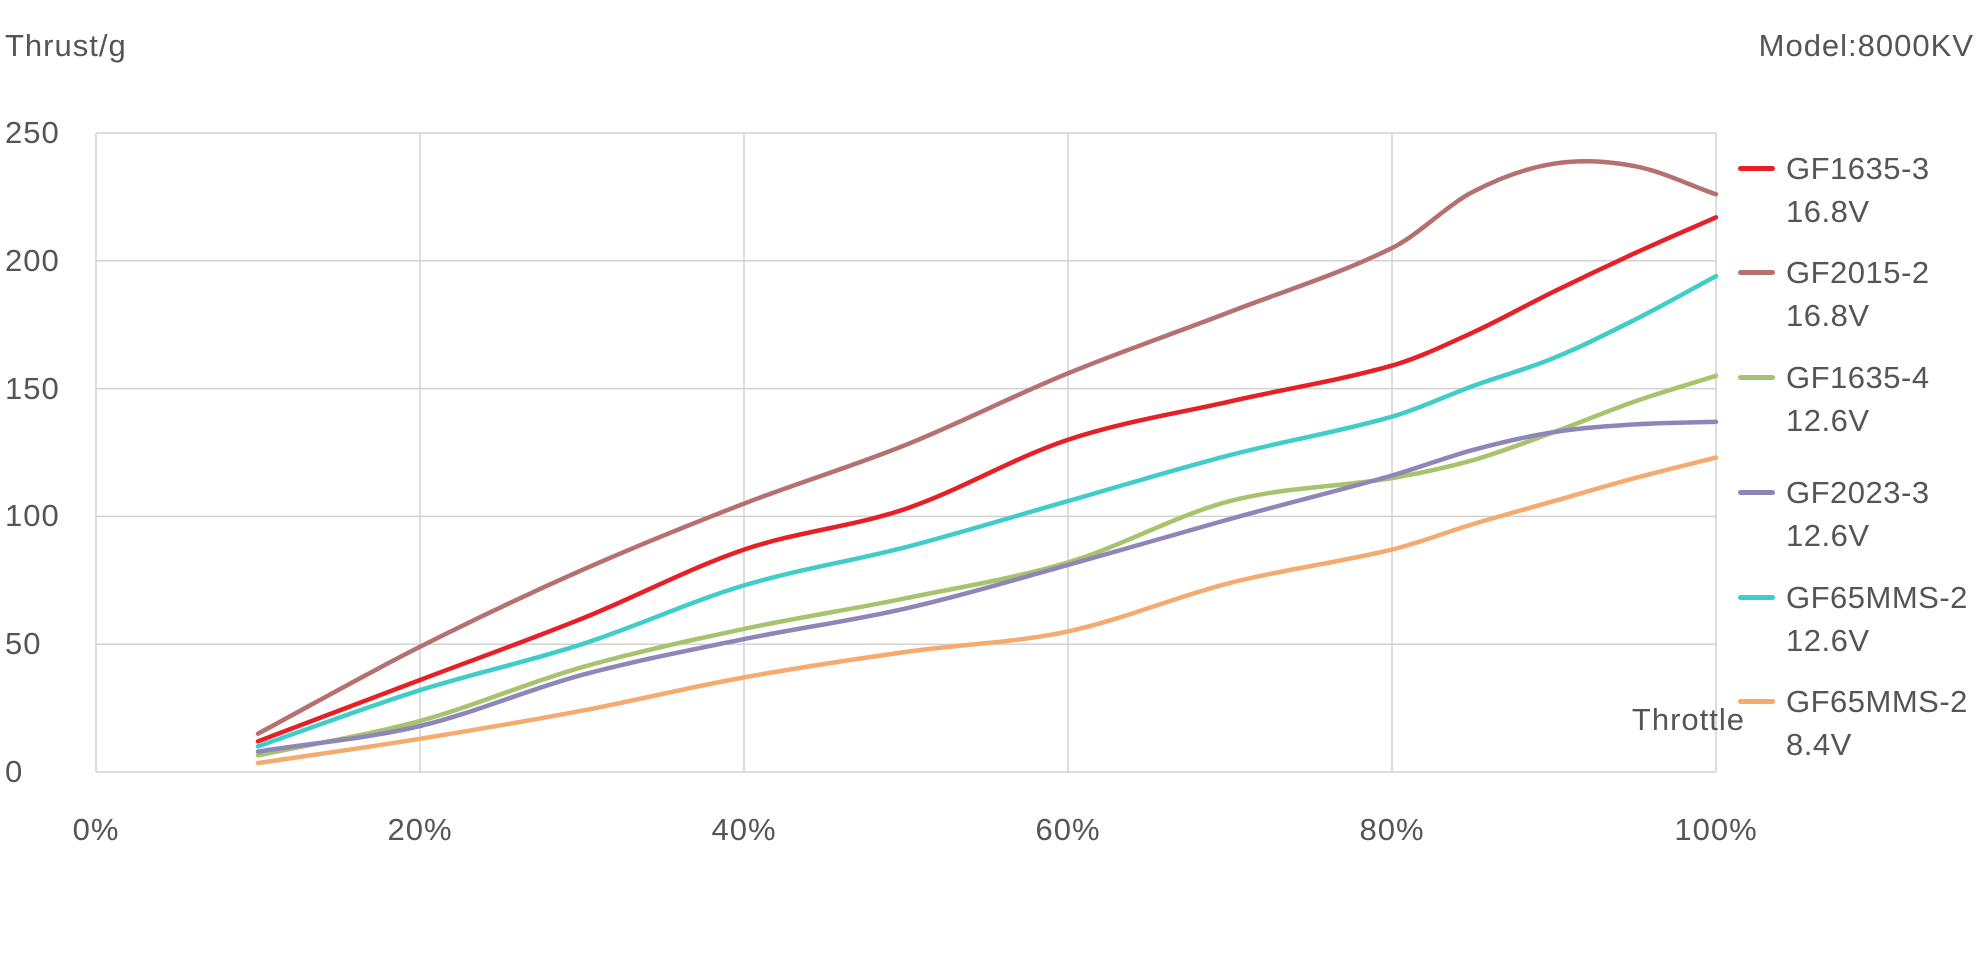  I want to click on legend-label: GF1635-4 12.6V, so click(1858, 399).